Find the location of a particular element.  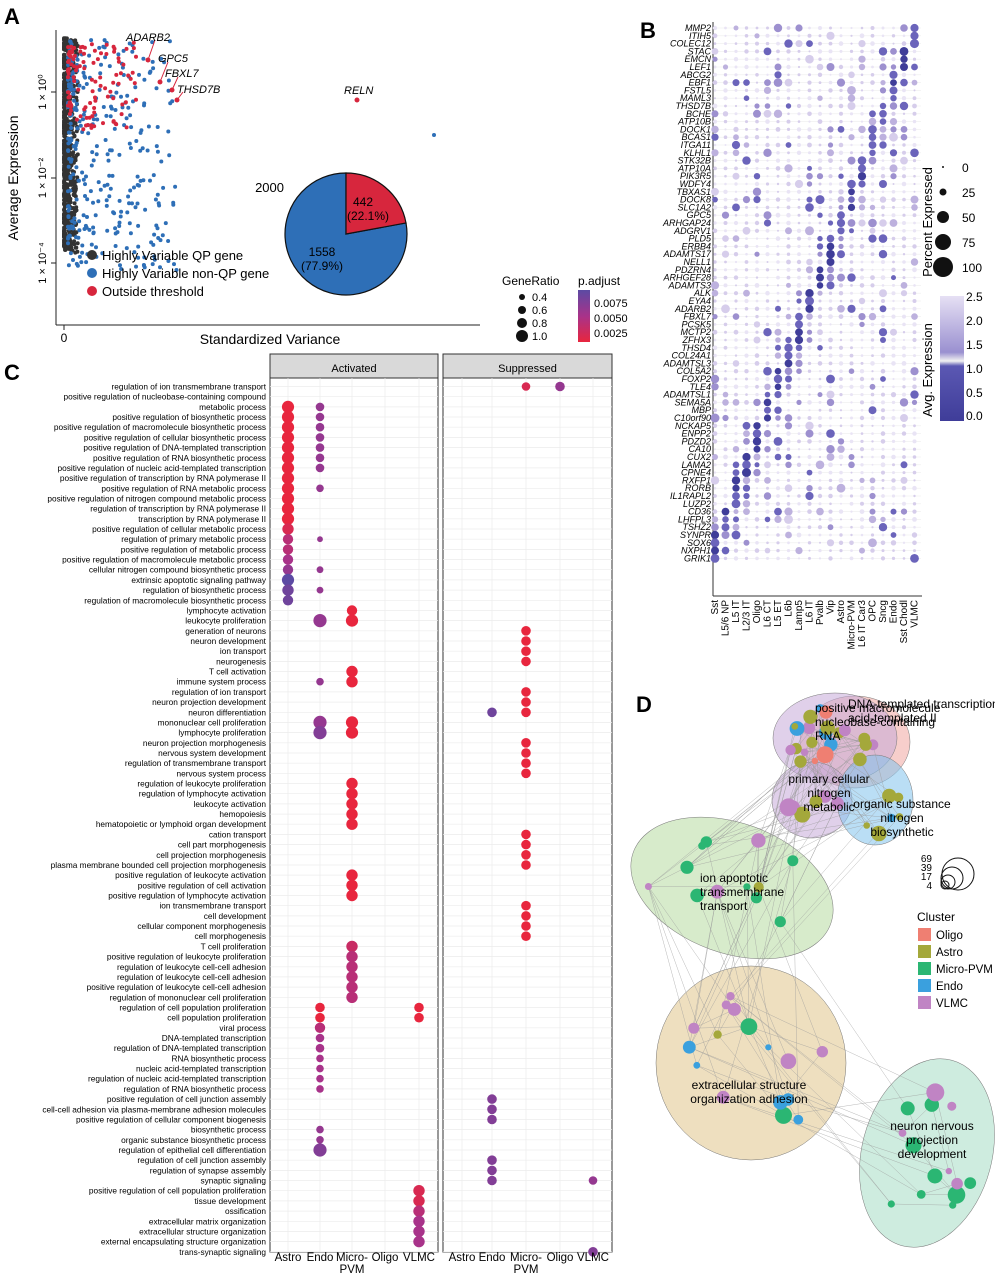

annot-reln: RELN is located at coordinates (358, 91).